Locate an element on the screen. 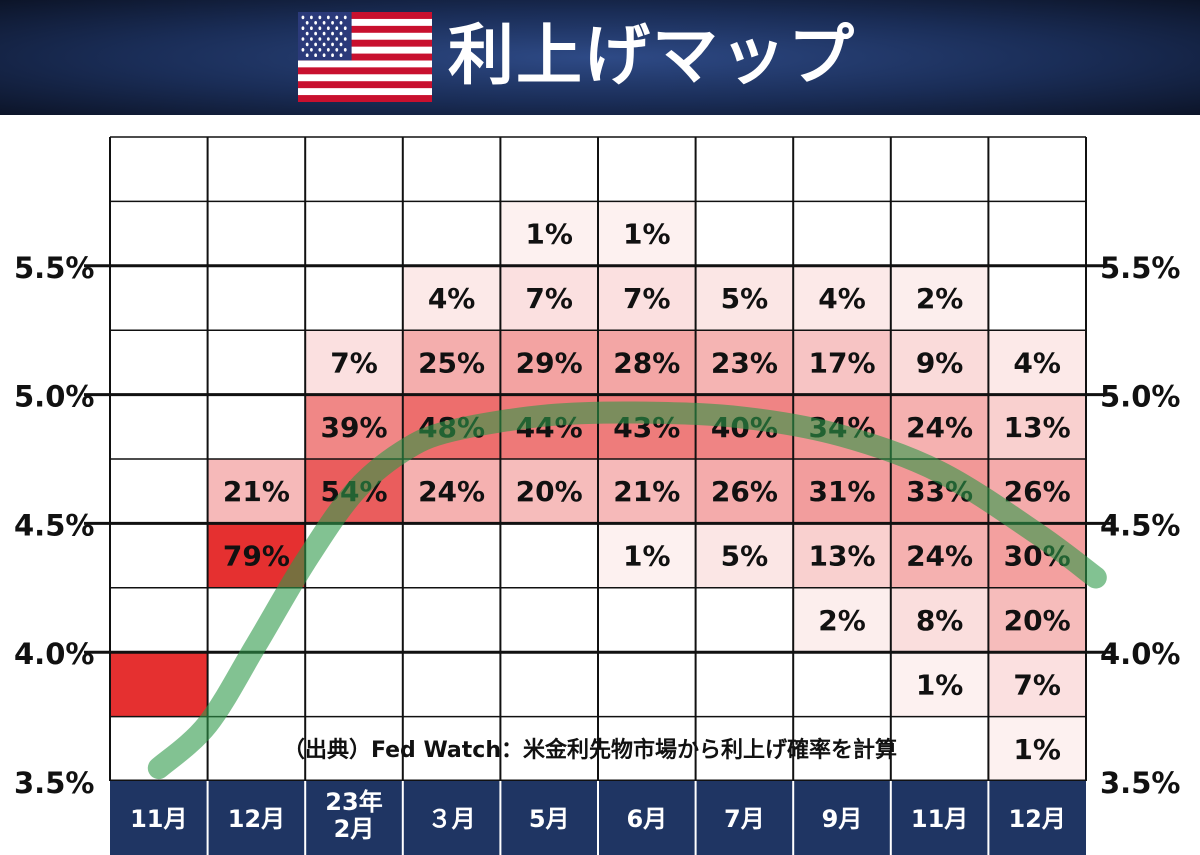 Image resolution: width=1200 pixels, height=855 pixels. header-banner: 利上げマップ is located at coordinates (600, 57).